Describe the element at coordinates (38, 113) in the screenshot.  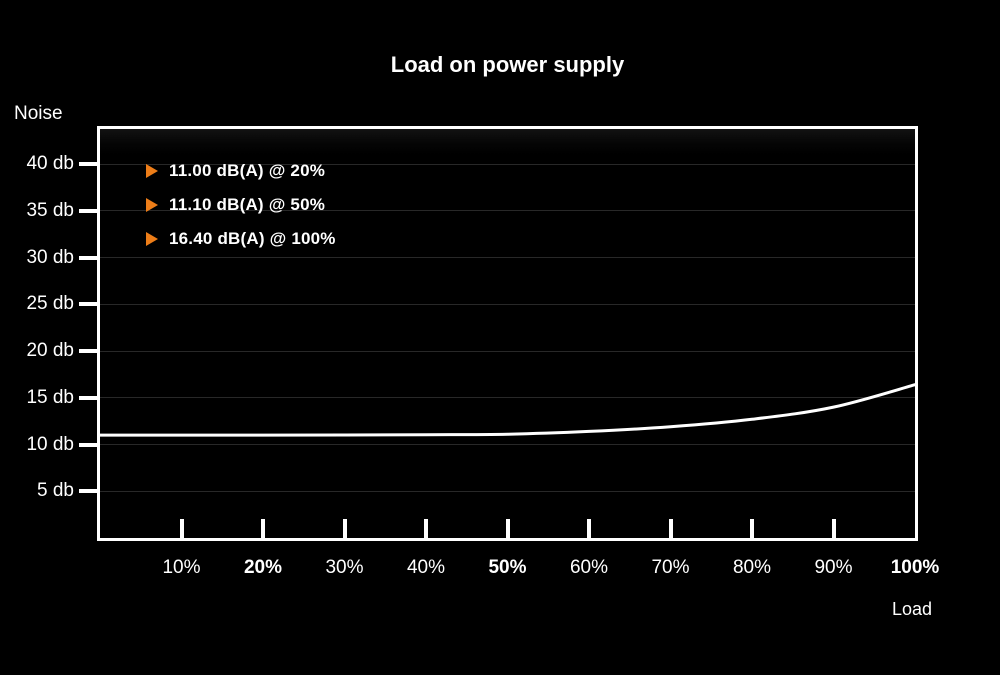
I see `y-axis-title: Noise` at that location.